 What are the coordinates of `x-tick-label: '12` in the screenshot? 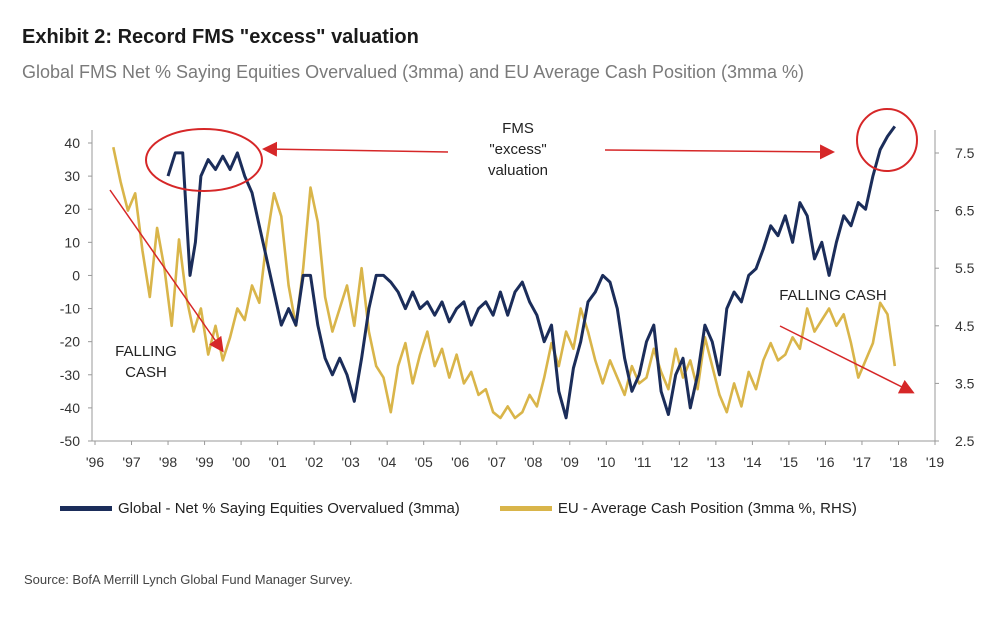 It's located at (679, 462).